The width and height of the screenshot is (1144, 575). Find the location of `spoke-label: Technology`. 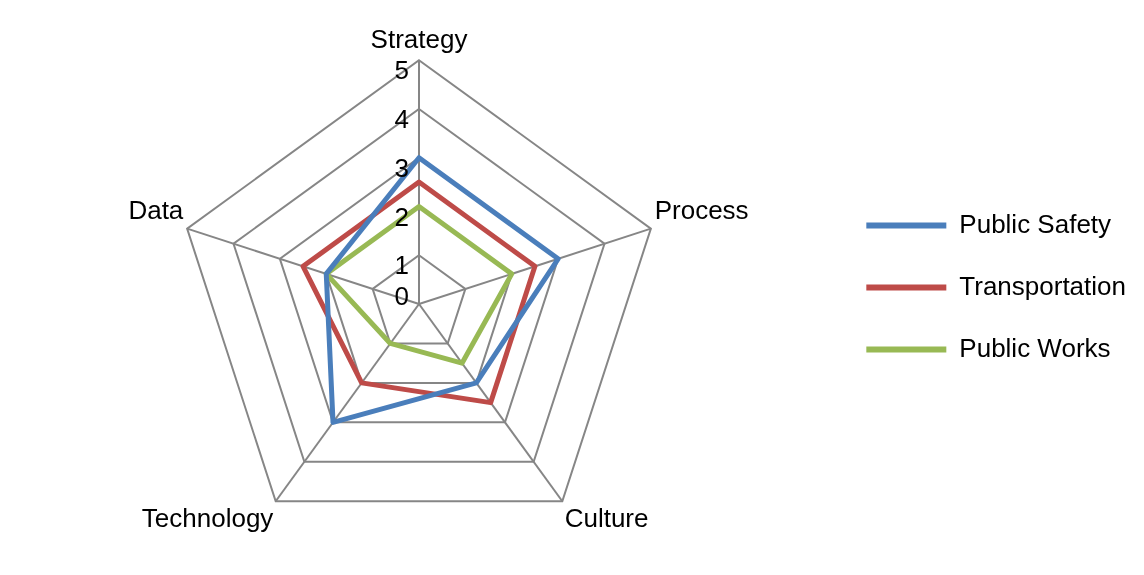

spoke-label: Technology is located at coordinates (207, 518).